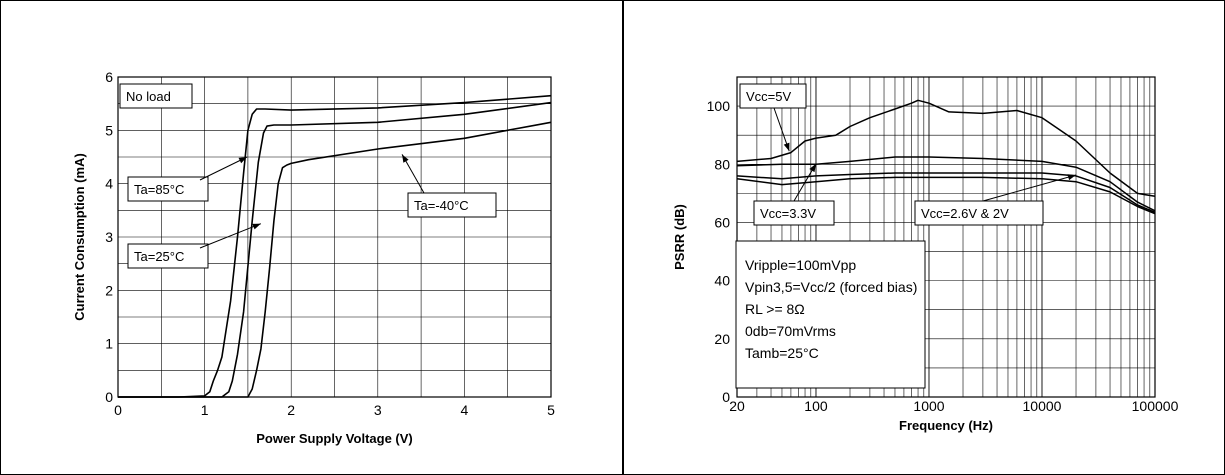 This screenshot has width=1225, height=475. Describe the element at coordinates (1072, 177) in the screenshot. I see `arrow-vcc-2-6v-2v-head` at that location.